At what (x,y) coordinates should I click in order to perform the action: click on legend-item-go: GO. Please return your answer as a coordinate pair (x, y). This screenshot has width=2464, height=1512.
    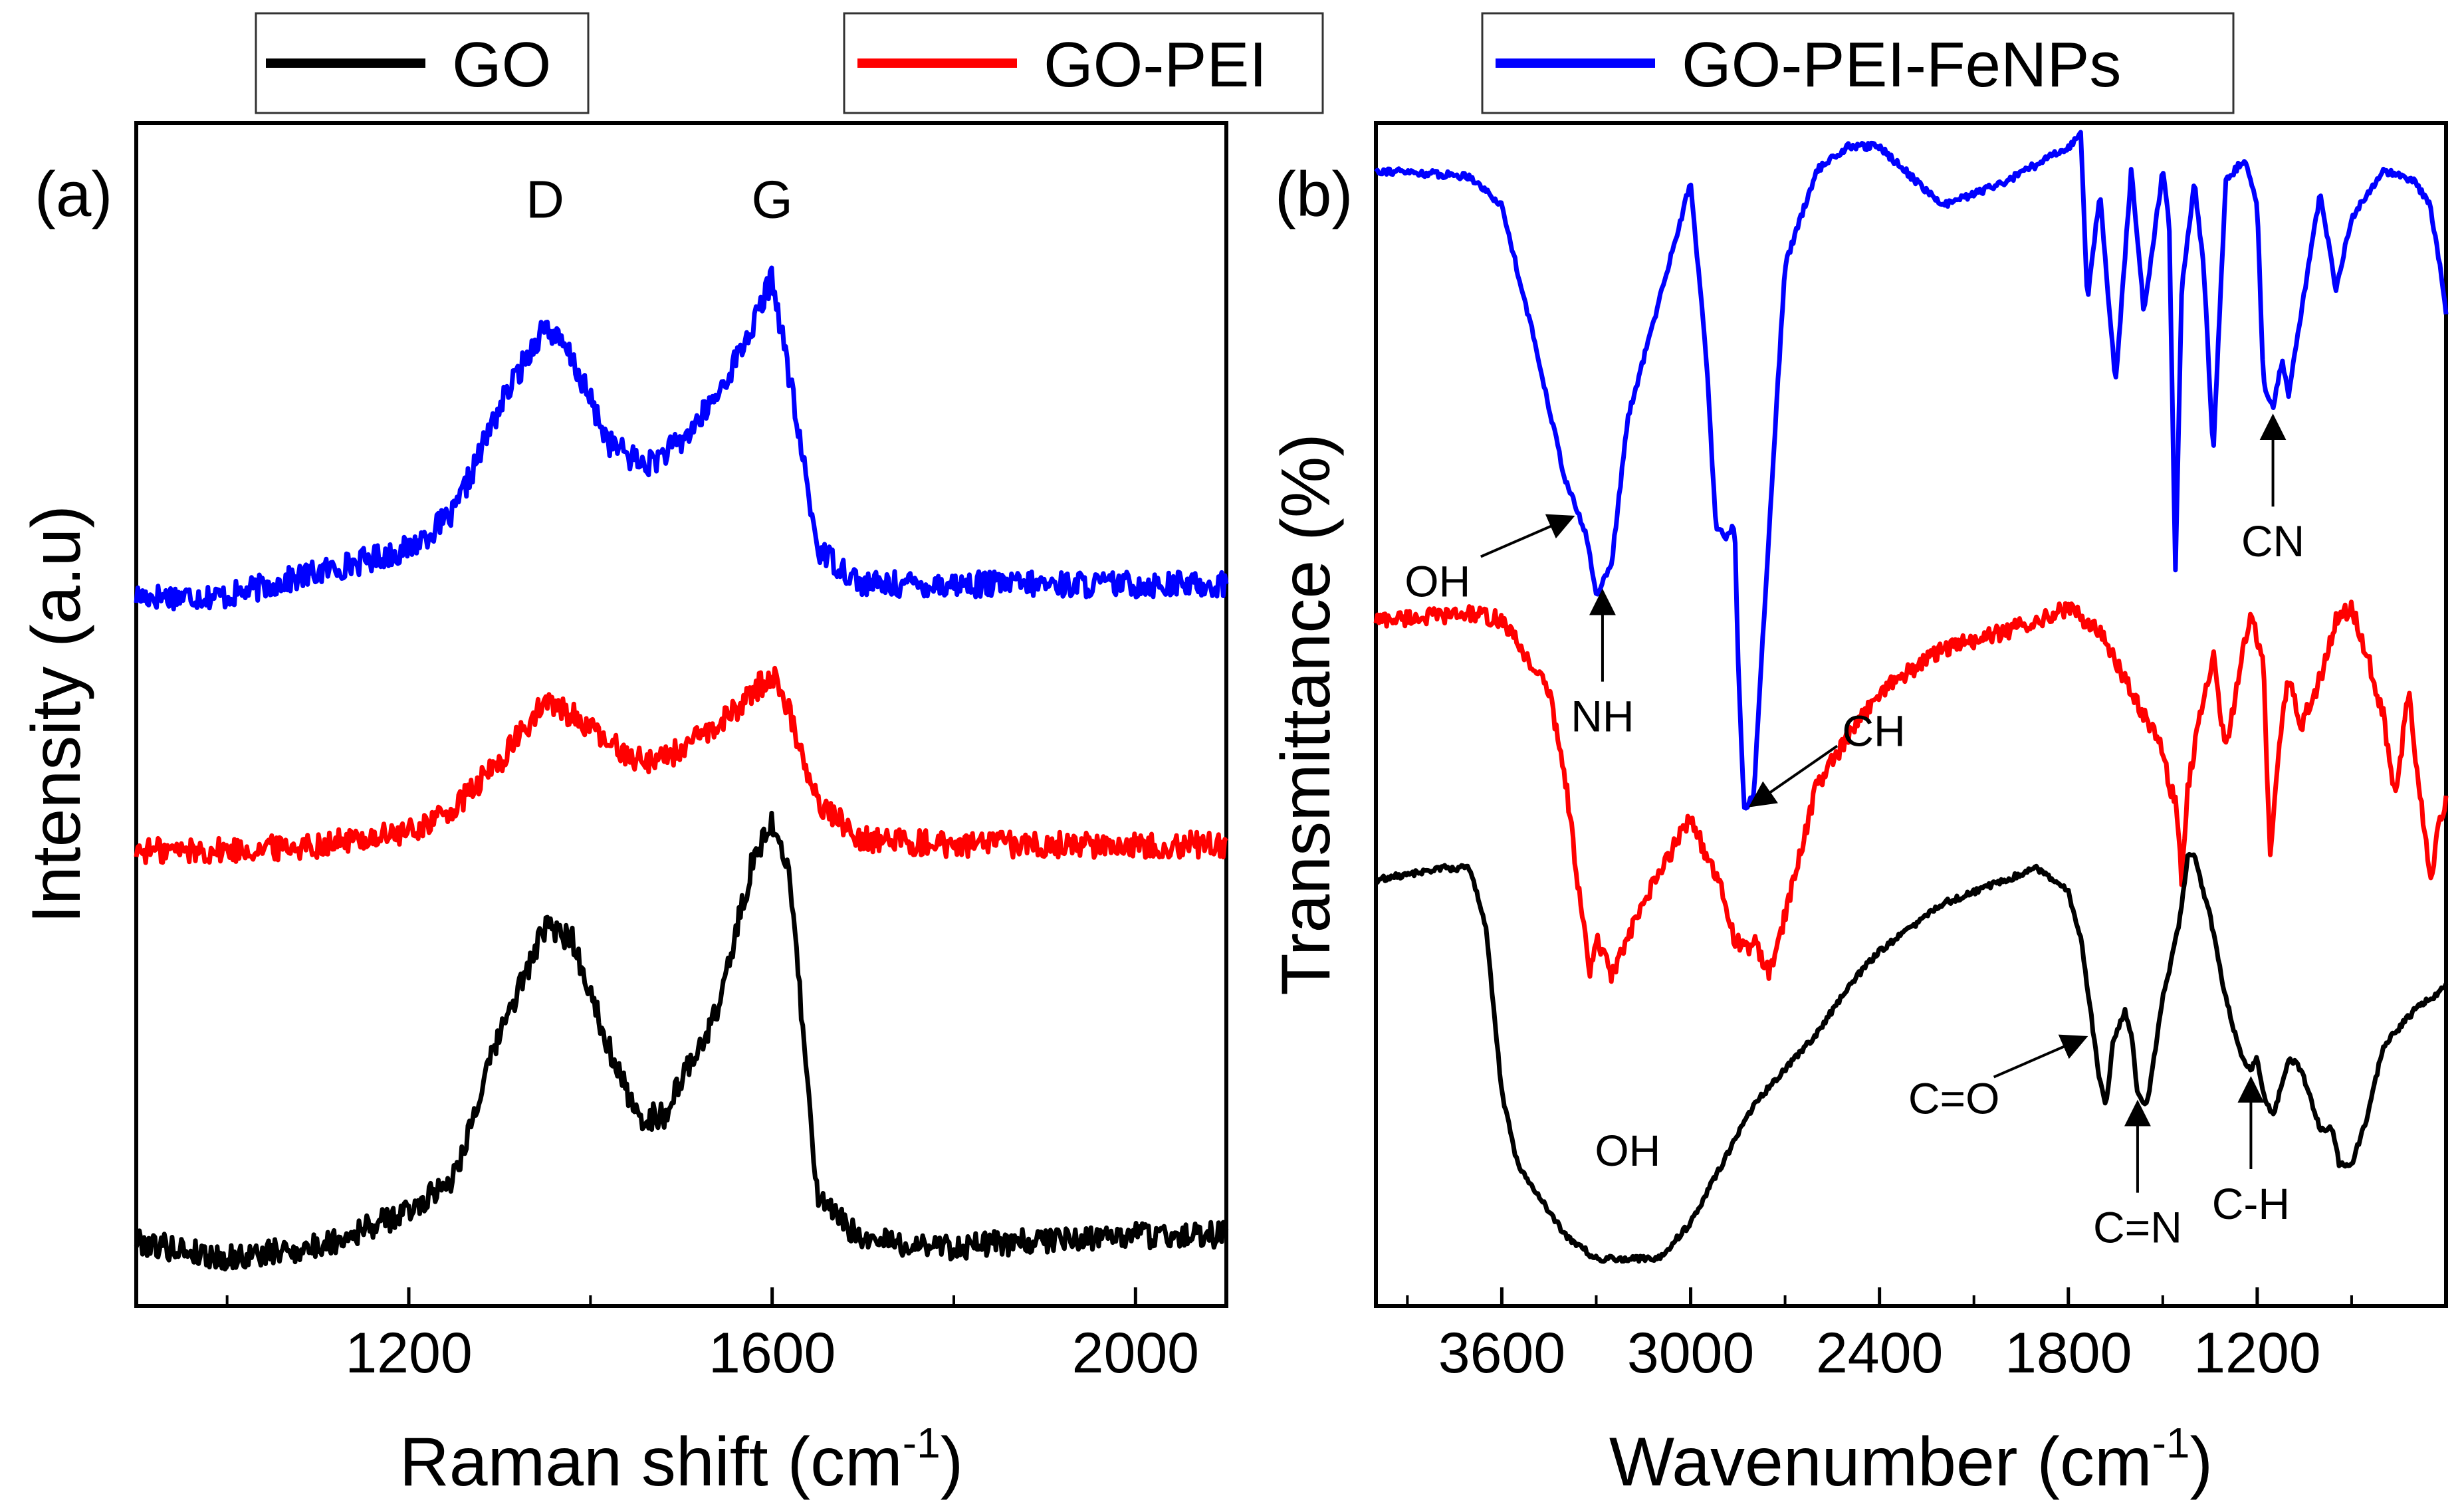
    Looking at the image, I should click on (422, 63).